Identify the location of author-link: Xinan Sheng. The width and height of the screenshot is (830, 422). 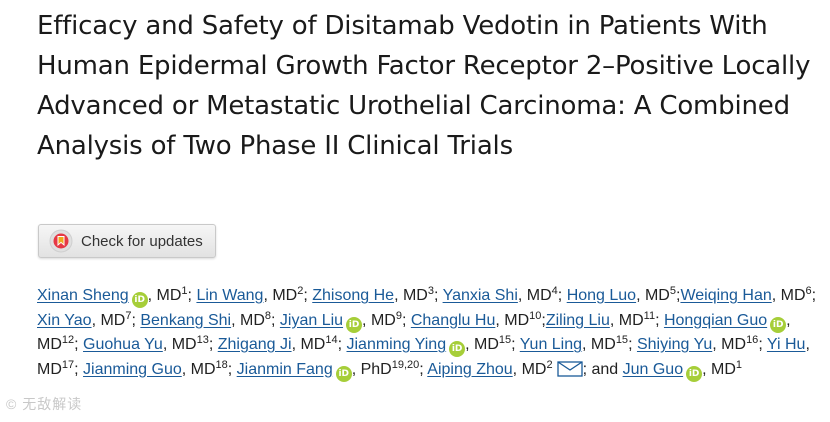
(83, 295).